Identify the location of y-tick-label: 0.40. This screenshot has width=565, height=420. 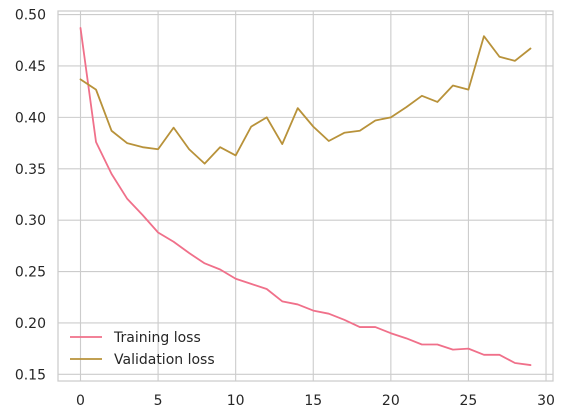
(30, 118).